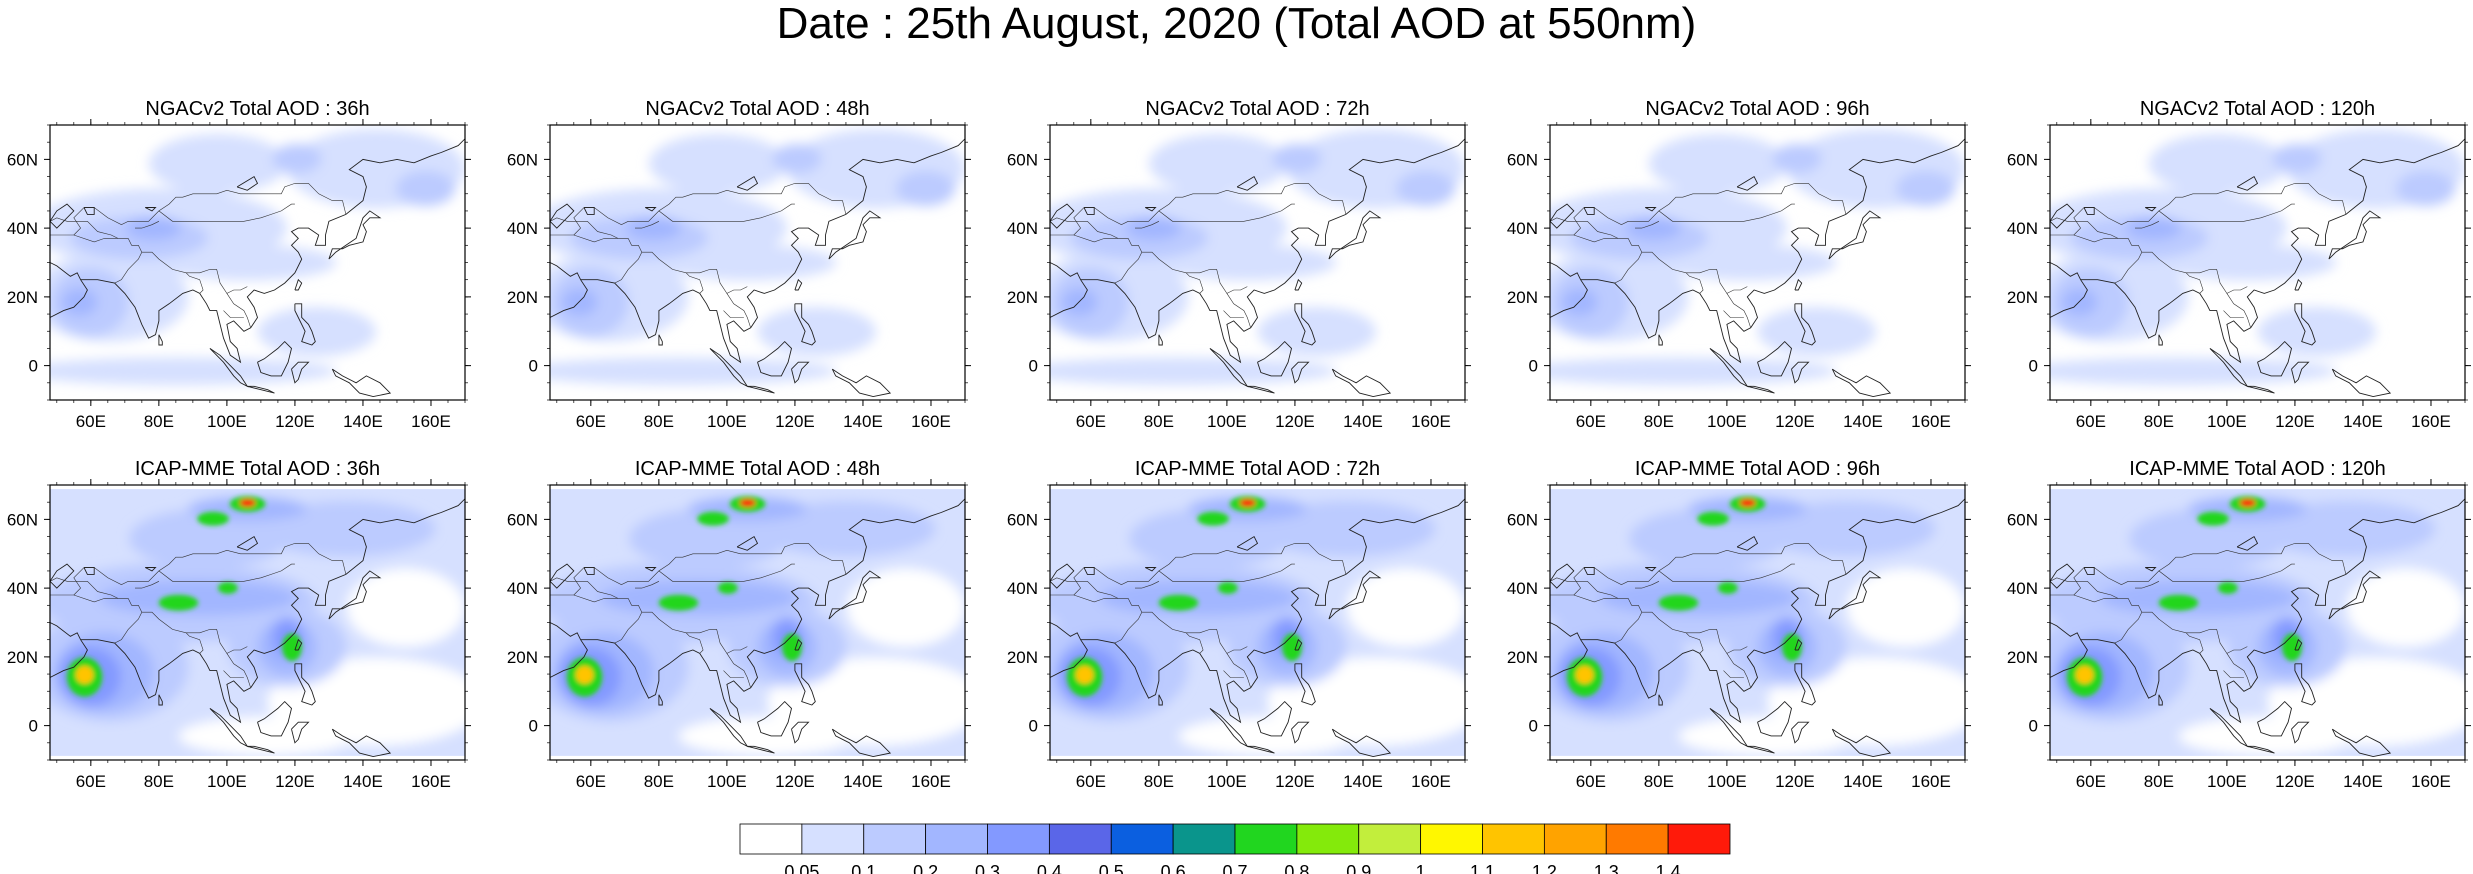 The height and width of the screenshot is (874, 2473). I want to click on panel-title: ICAP-MME Total AOD : 48h, so click(757, 469).